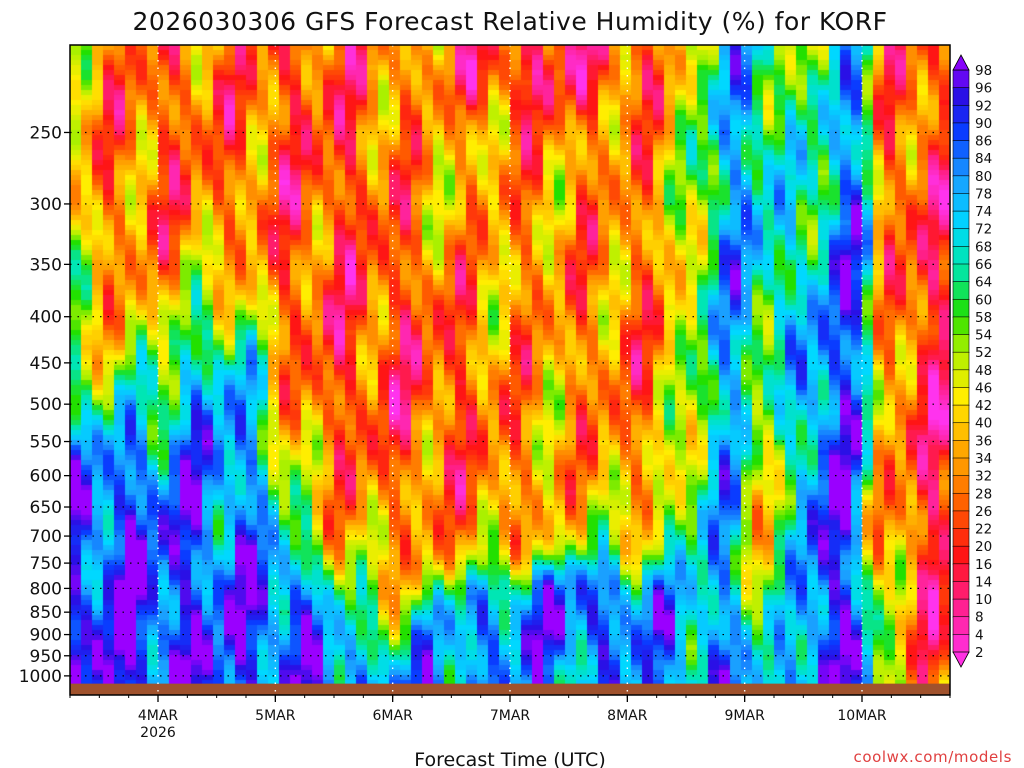  I want to click on ground-surface-band, so click(510, 689).